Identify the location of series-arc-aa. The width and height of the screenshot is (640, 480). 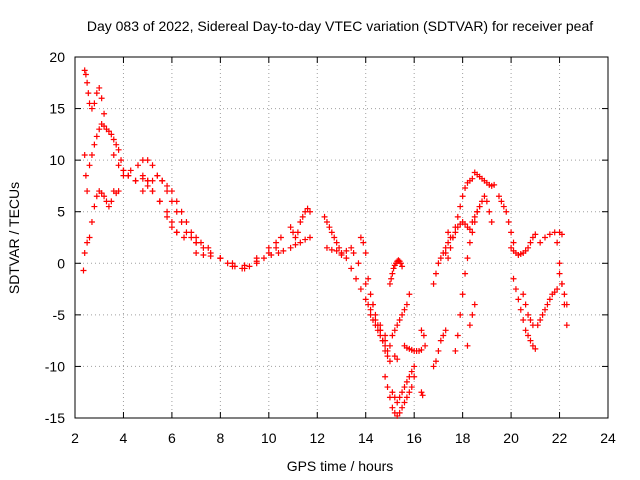
(471, 325).